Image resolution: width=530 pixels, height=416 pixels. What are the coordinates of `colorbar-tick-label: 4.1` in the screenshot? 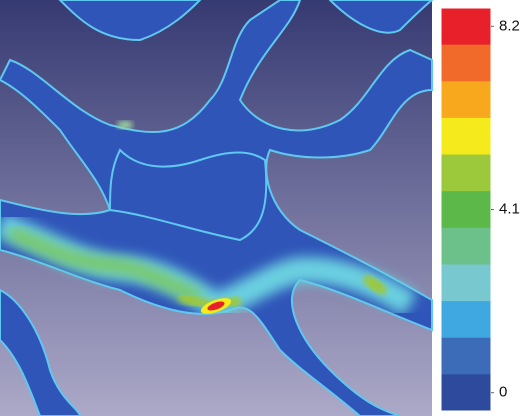 It's located at (509, 208).